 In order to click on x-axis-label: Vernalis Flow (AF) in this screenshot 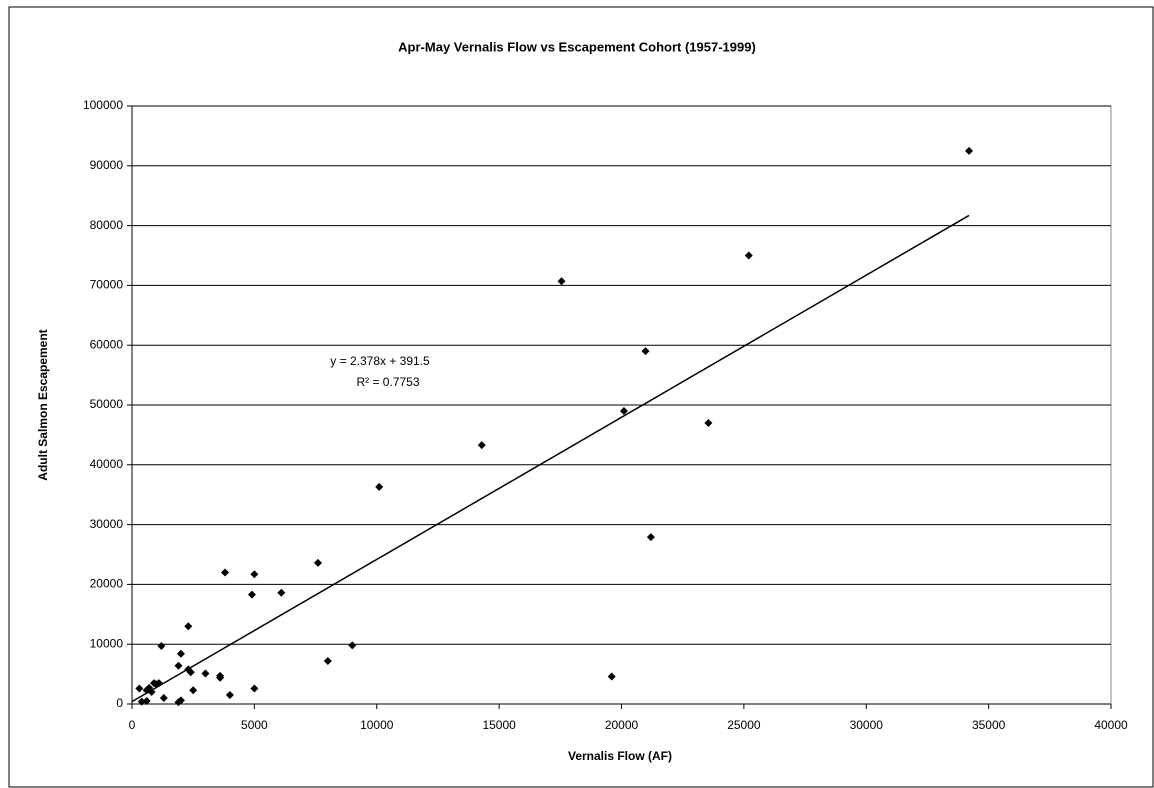, I will do `click(620, 756)`.